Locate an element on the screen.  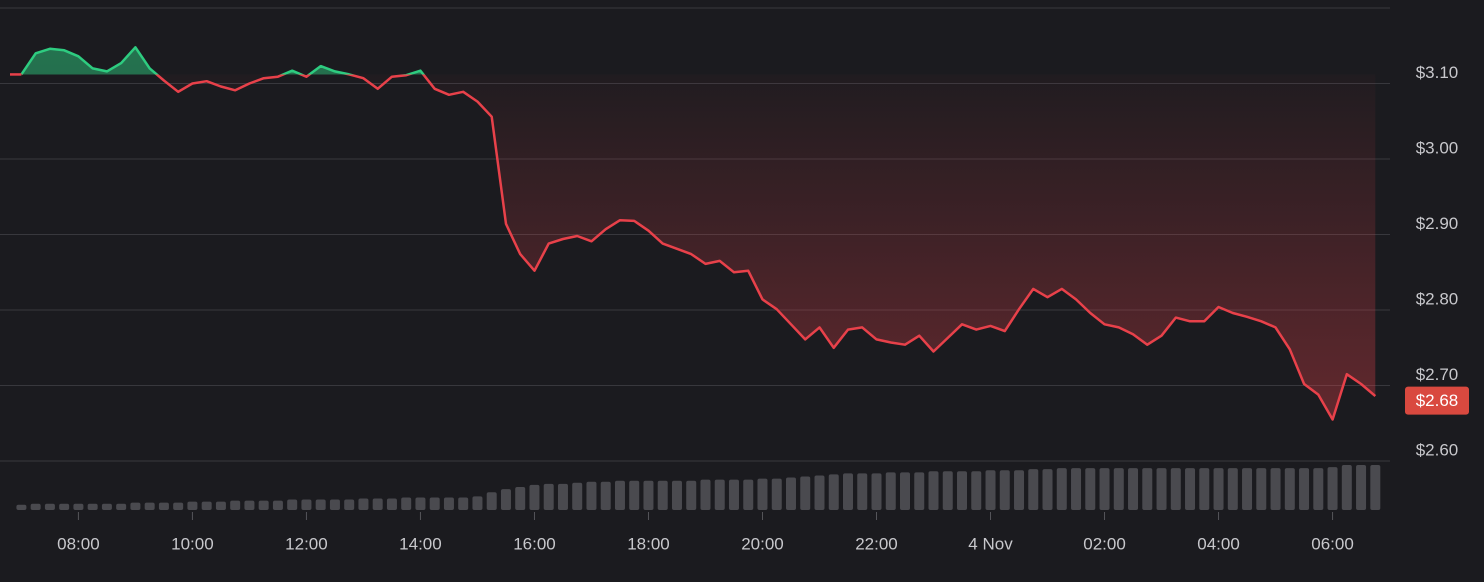
x-tick-label: 06:00 is located at coordinates (1332, 543).